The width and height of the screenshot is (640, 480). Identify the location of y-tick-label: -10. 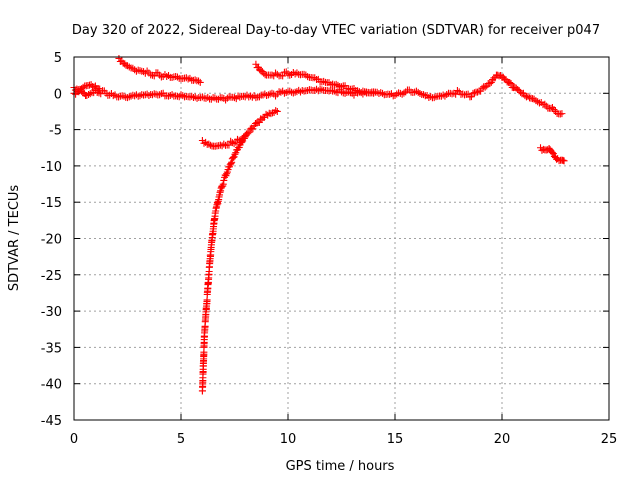
(51, 167).